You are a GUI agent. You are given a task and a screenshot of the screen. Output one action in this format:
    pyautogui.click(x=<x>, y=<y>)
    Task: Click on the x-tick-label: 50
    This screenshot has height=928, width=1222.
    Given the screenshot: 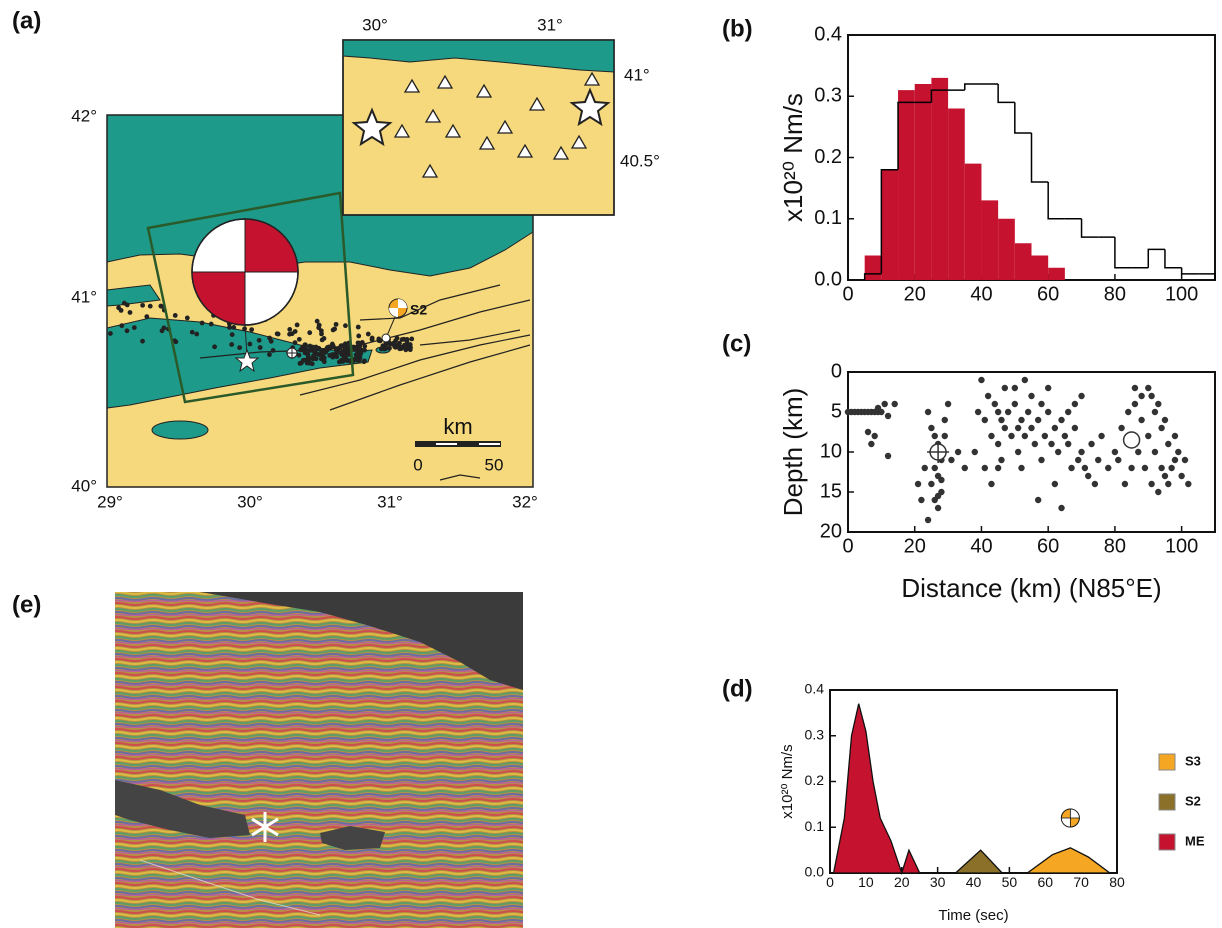 What is the action you would take?
    pyautogui.click(x=1010, y=882)
    